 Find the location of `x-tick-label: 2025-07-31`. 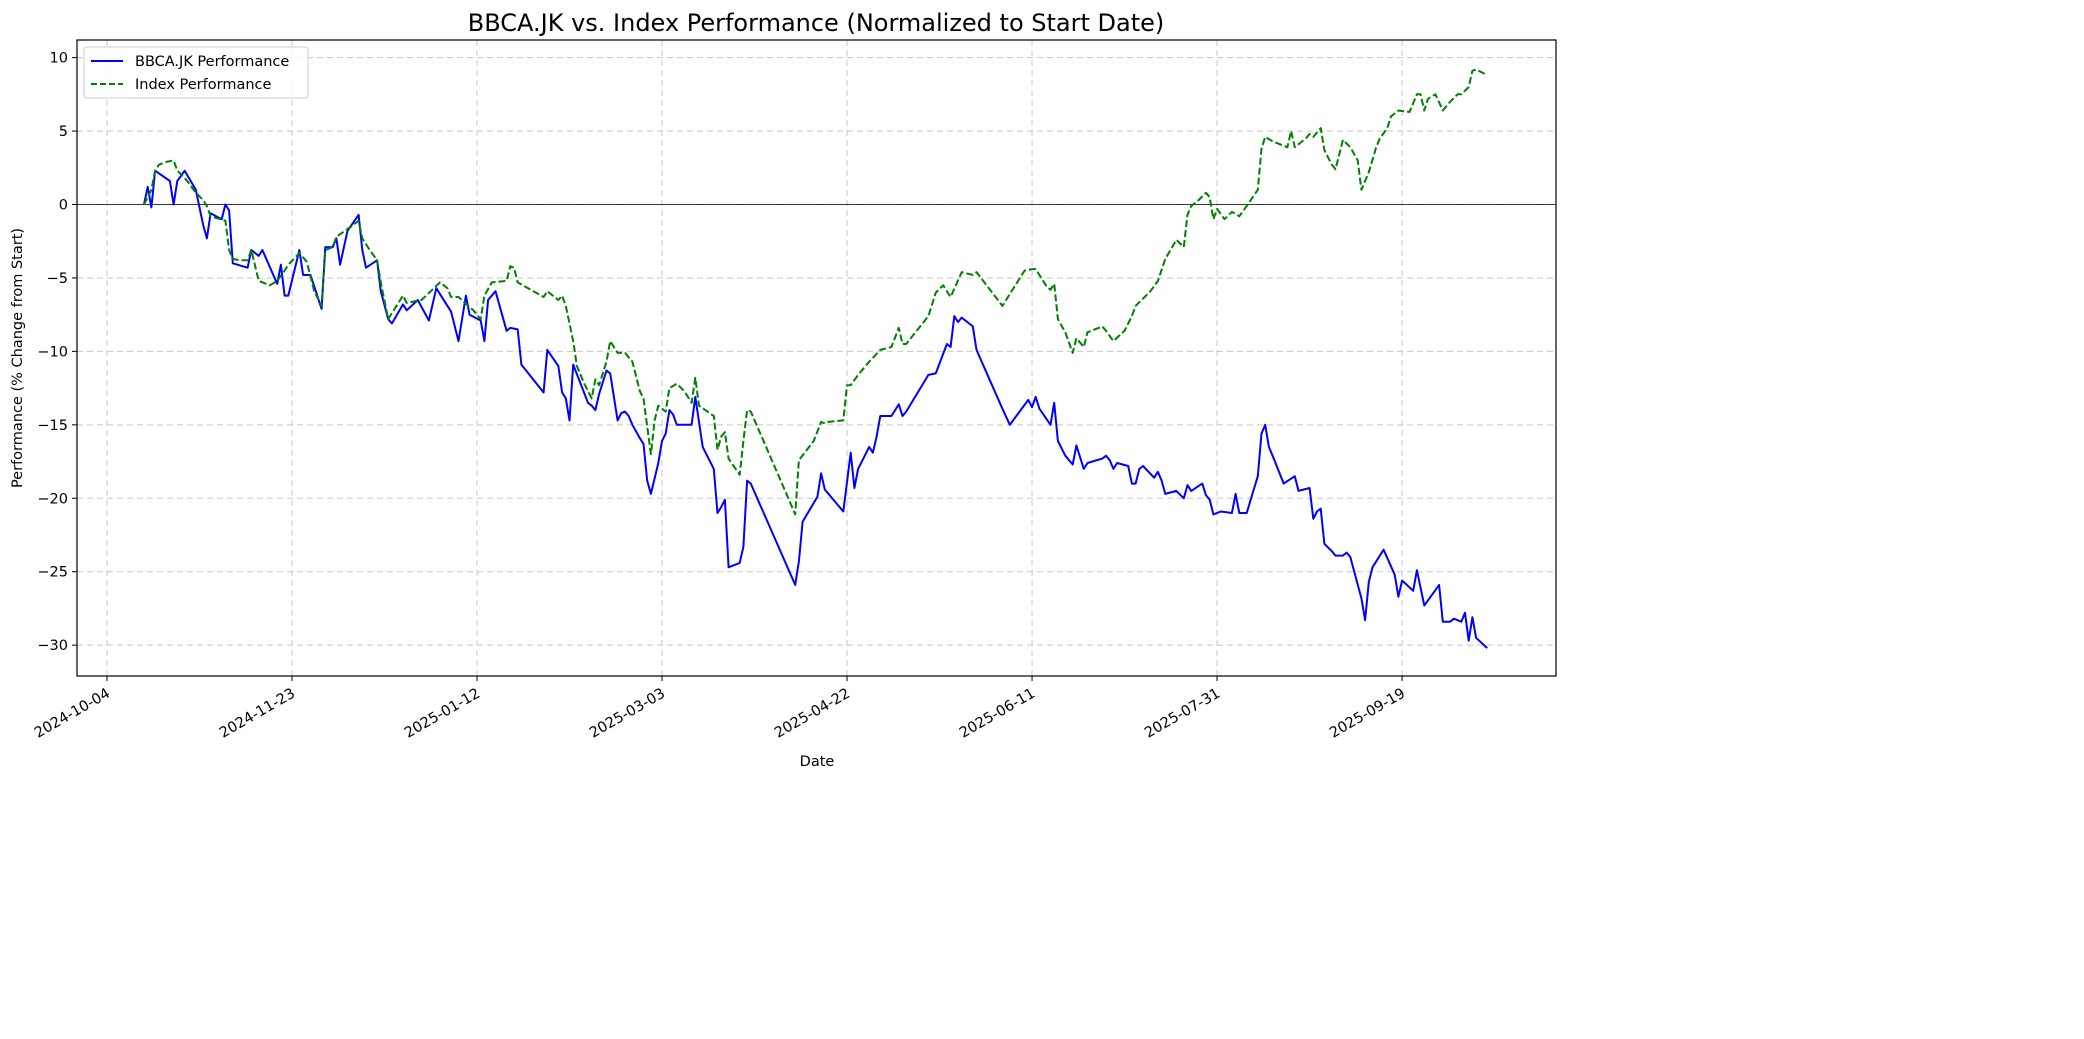

x-tick-label: 2025-07-31 is located at coordinates (1182, 714).